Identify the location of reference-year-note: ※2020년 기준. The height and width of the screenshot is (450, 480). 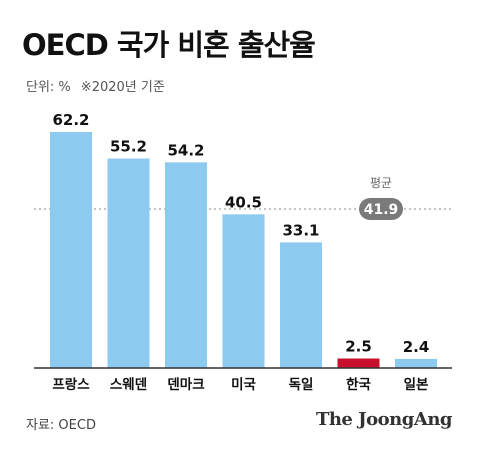
(122, 87).